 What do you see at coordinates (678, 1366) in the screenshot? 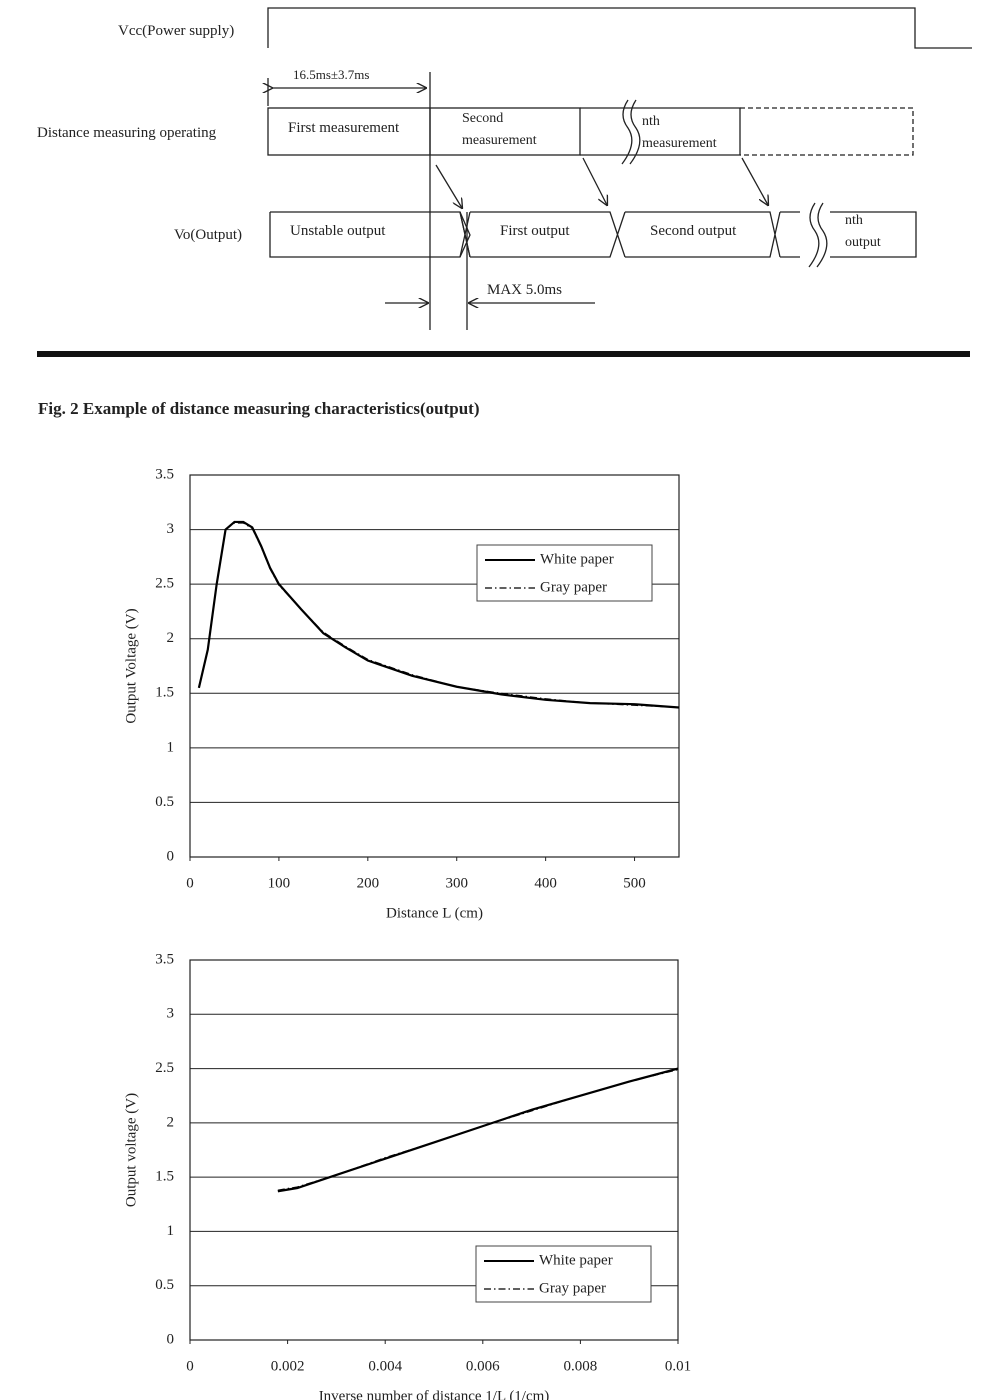
I see `x-tick-label: 0.01` at bounding box center [678, 1366].